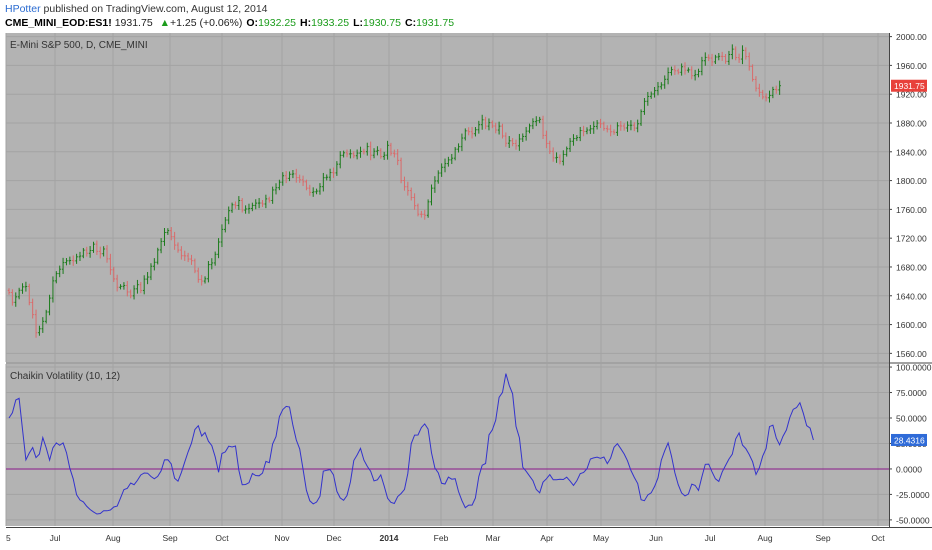 Image resolution: width=932 pixels, height=550 pixels. Describe the element at coordinates (358, 23) in the screenshot. I see `low-label: L:` at that location.